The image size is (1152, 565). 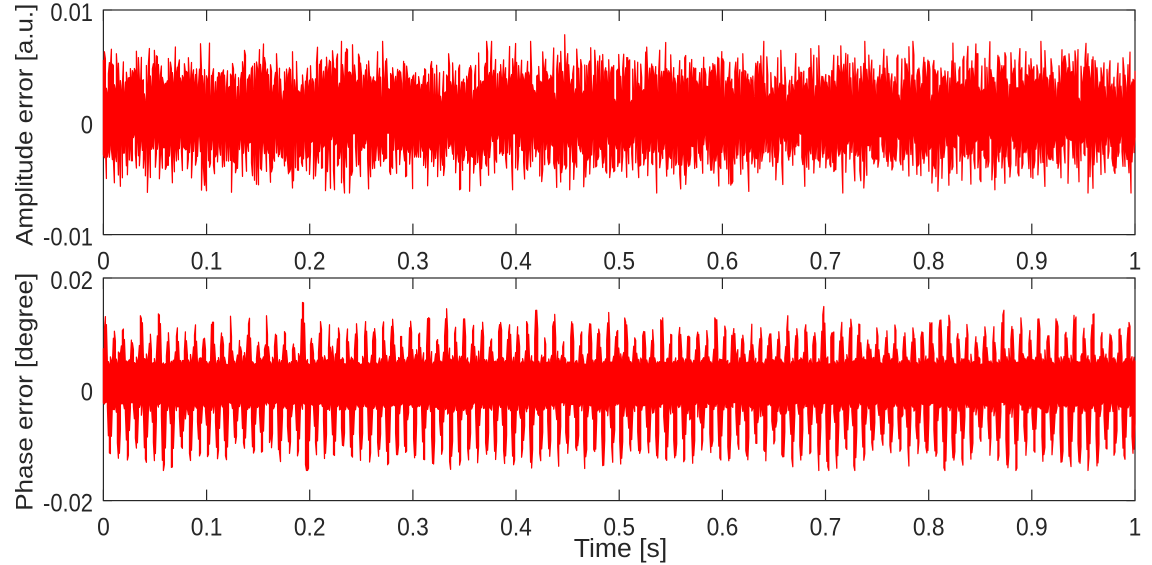 I want to click on svg-text: -0.02, so click(x=68, y=504).